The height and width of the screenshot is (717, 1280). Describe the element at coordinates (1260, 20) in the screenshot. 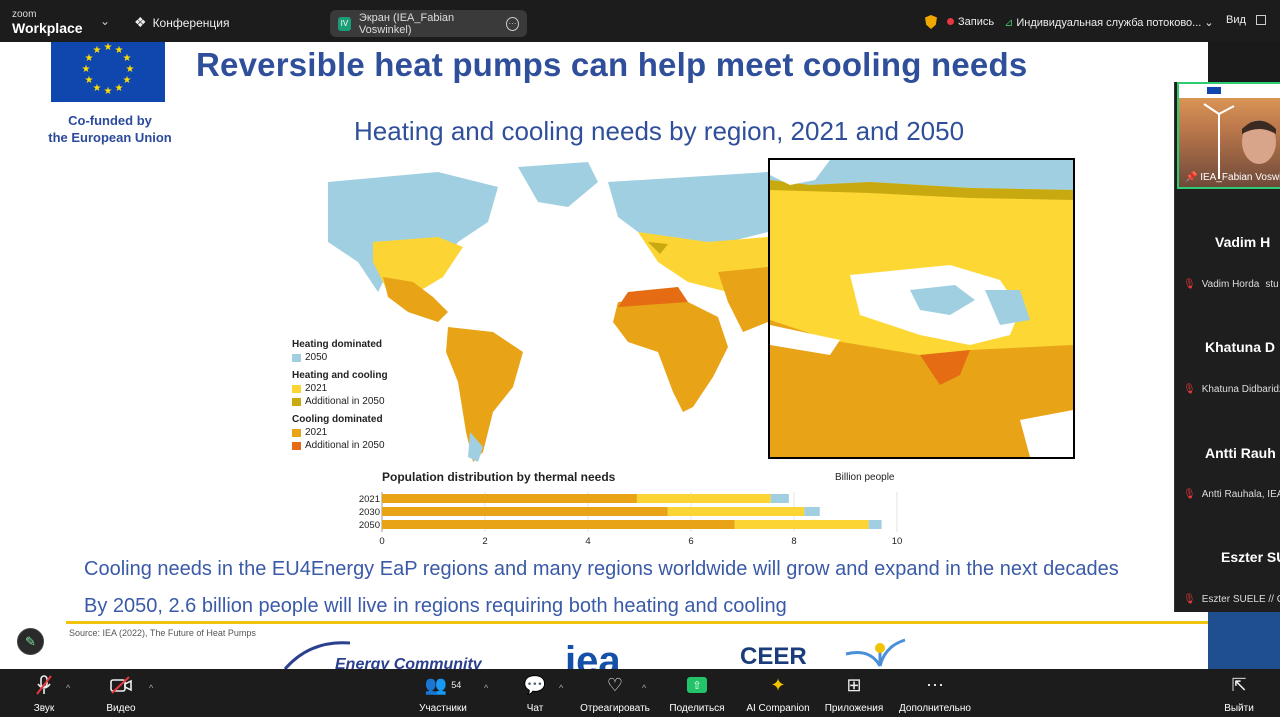

I see `grid-icon` at that location.